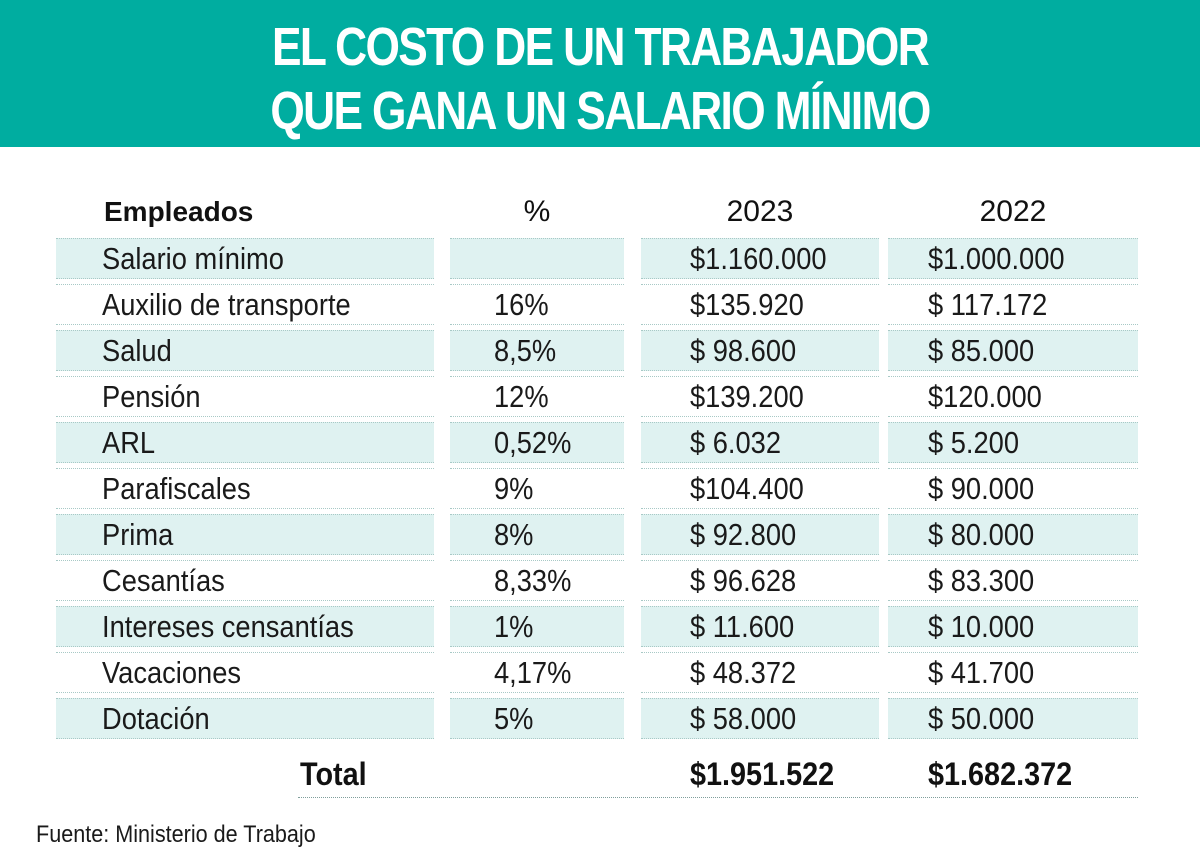 The width and height of the screenshot is (1200, 863). What do you see at coordinates (743, 534) in the screenshot?
I see `row-value-2023: $ 92.800` at bounding box center [743, 534].